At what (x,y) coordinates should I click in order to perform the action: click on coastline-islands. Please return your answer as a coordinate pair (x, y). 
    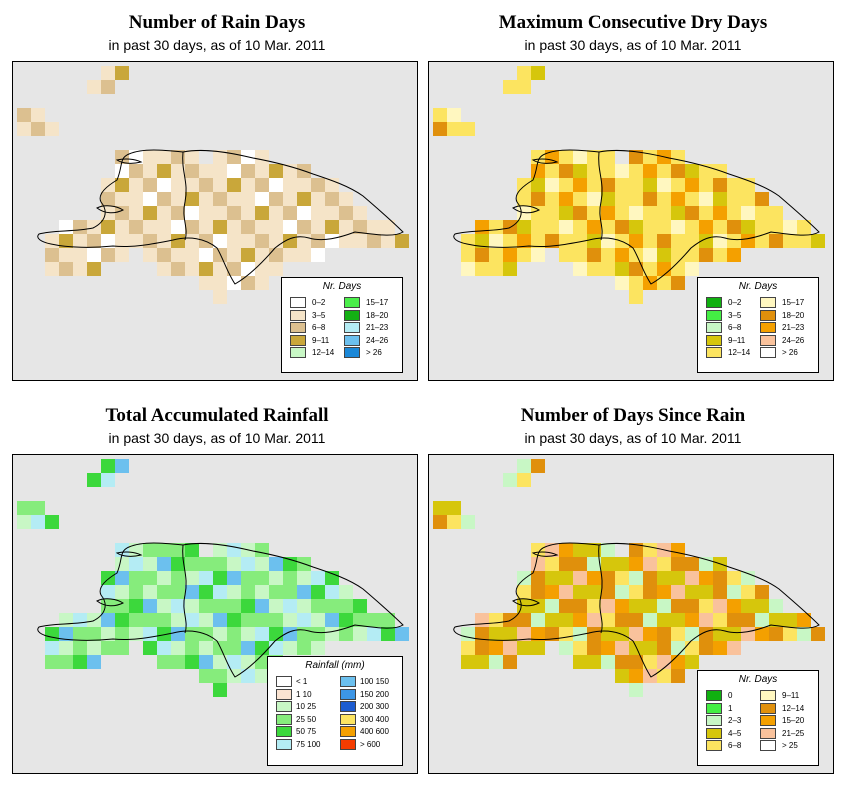
    Looking at the image, I should click on (119, 579).